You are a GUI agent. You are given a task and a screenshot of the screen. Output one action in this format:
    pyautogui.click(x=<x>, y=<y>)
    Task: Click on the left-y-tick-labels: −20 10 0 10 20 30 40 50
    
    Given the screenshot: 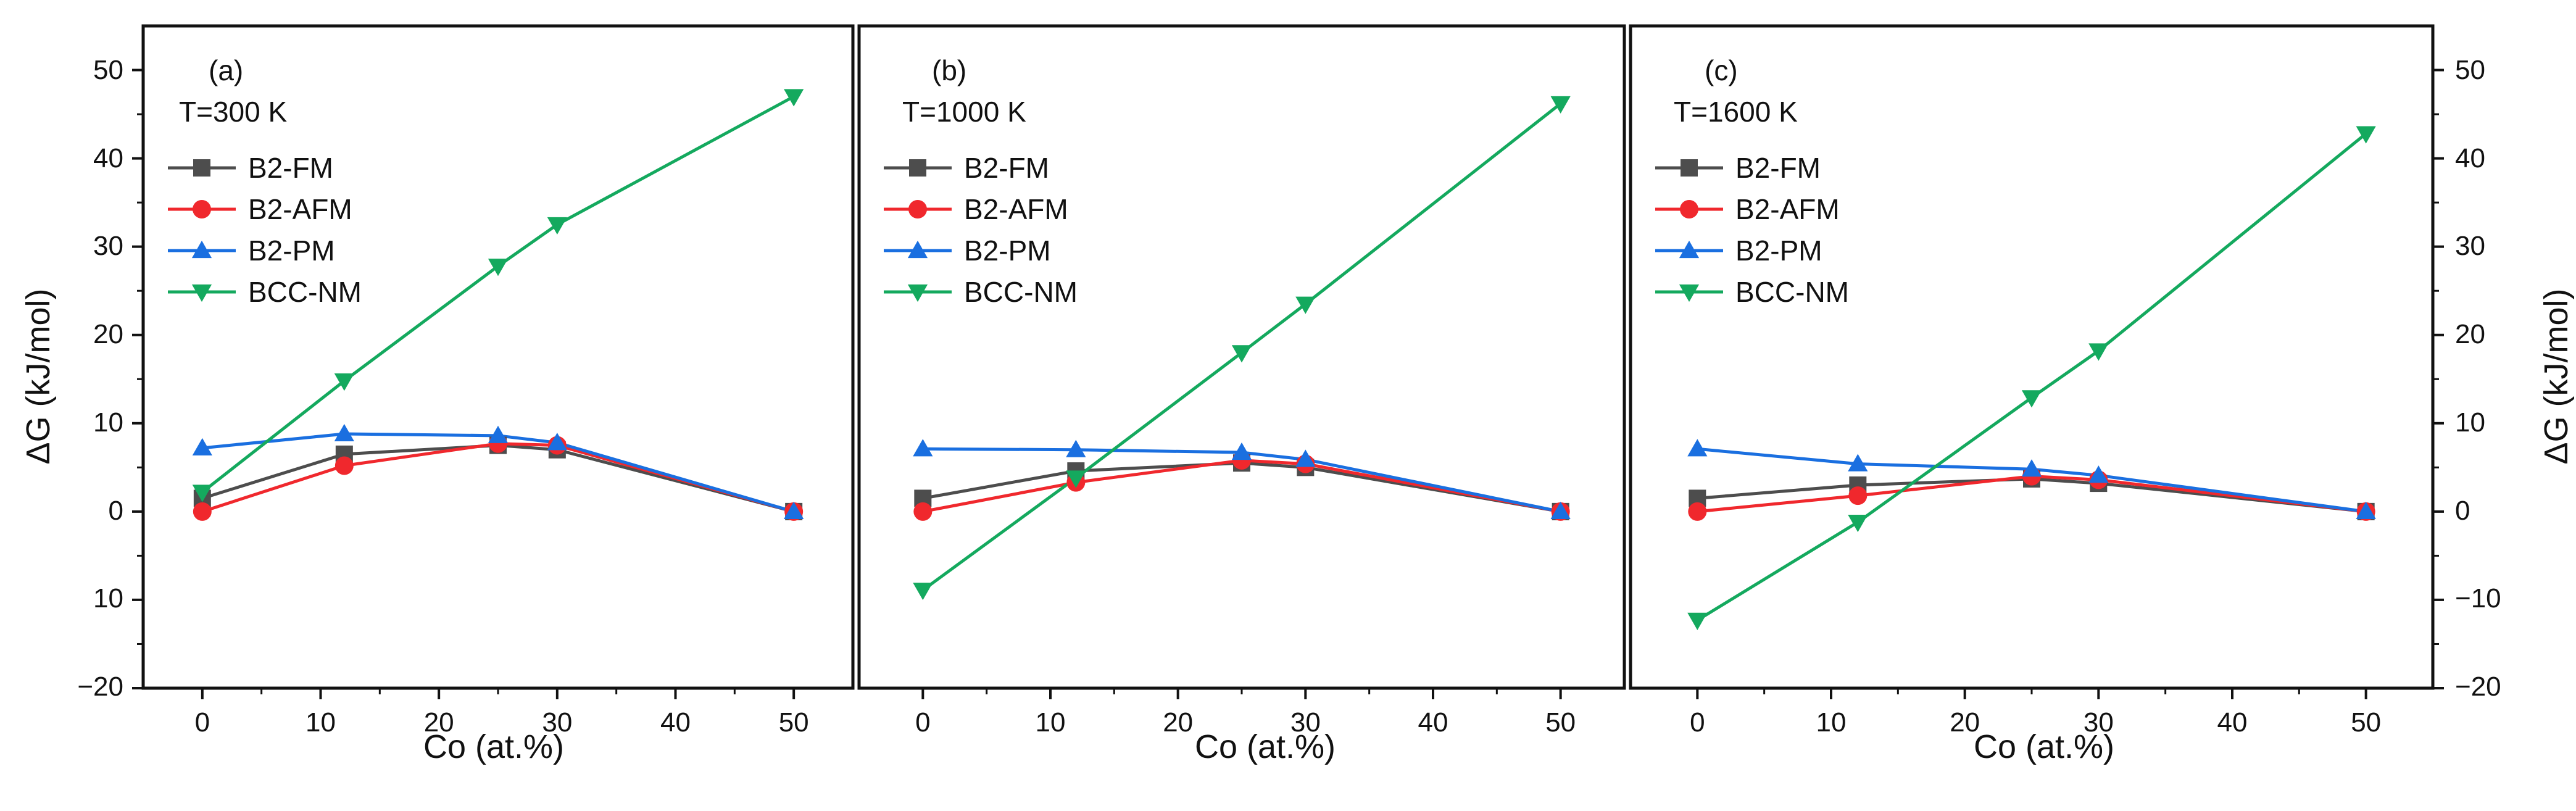 What is the action you would take?
    pyautogui.click(x=100, y=379)
    